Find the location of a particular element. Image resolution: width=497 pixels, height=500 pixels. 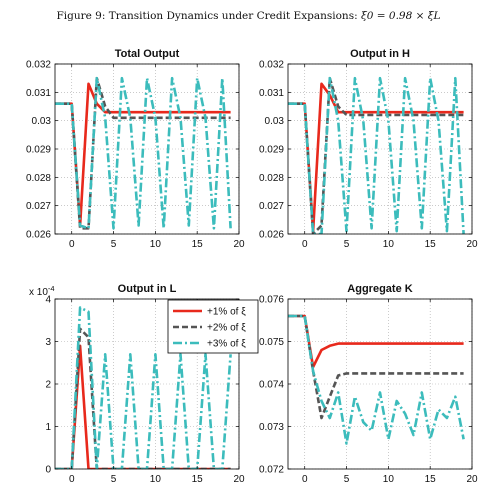

y-tick-label: 0.076 is located at coordinates (271, 300).